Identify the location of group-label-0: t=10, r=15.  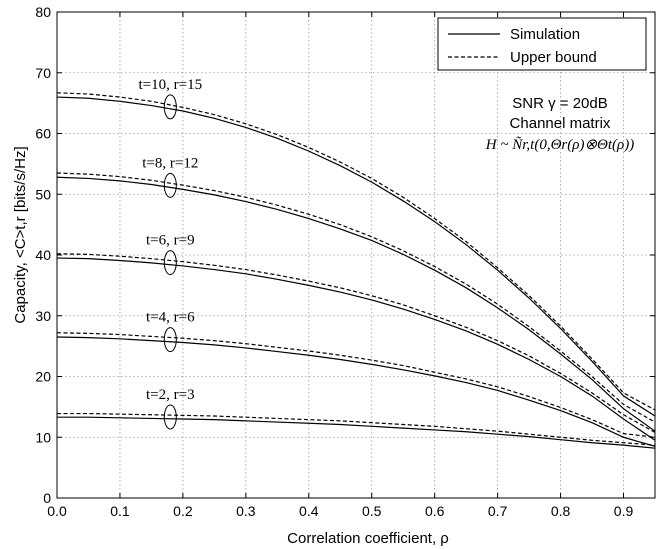
(171, 85).